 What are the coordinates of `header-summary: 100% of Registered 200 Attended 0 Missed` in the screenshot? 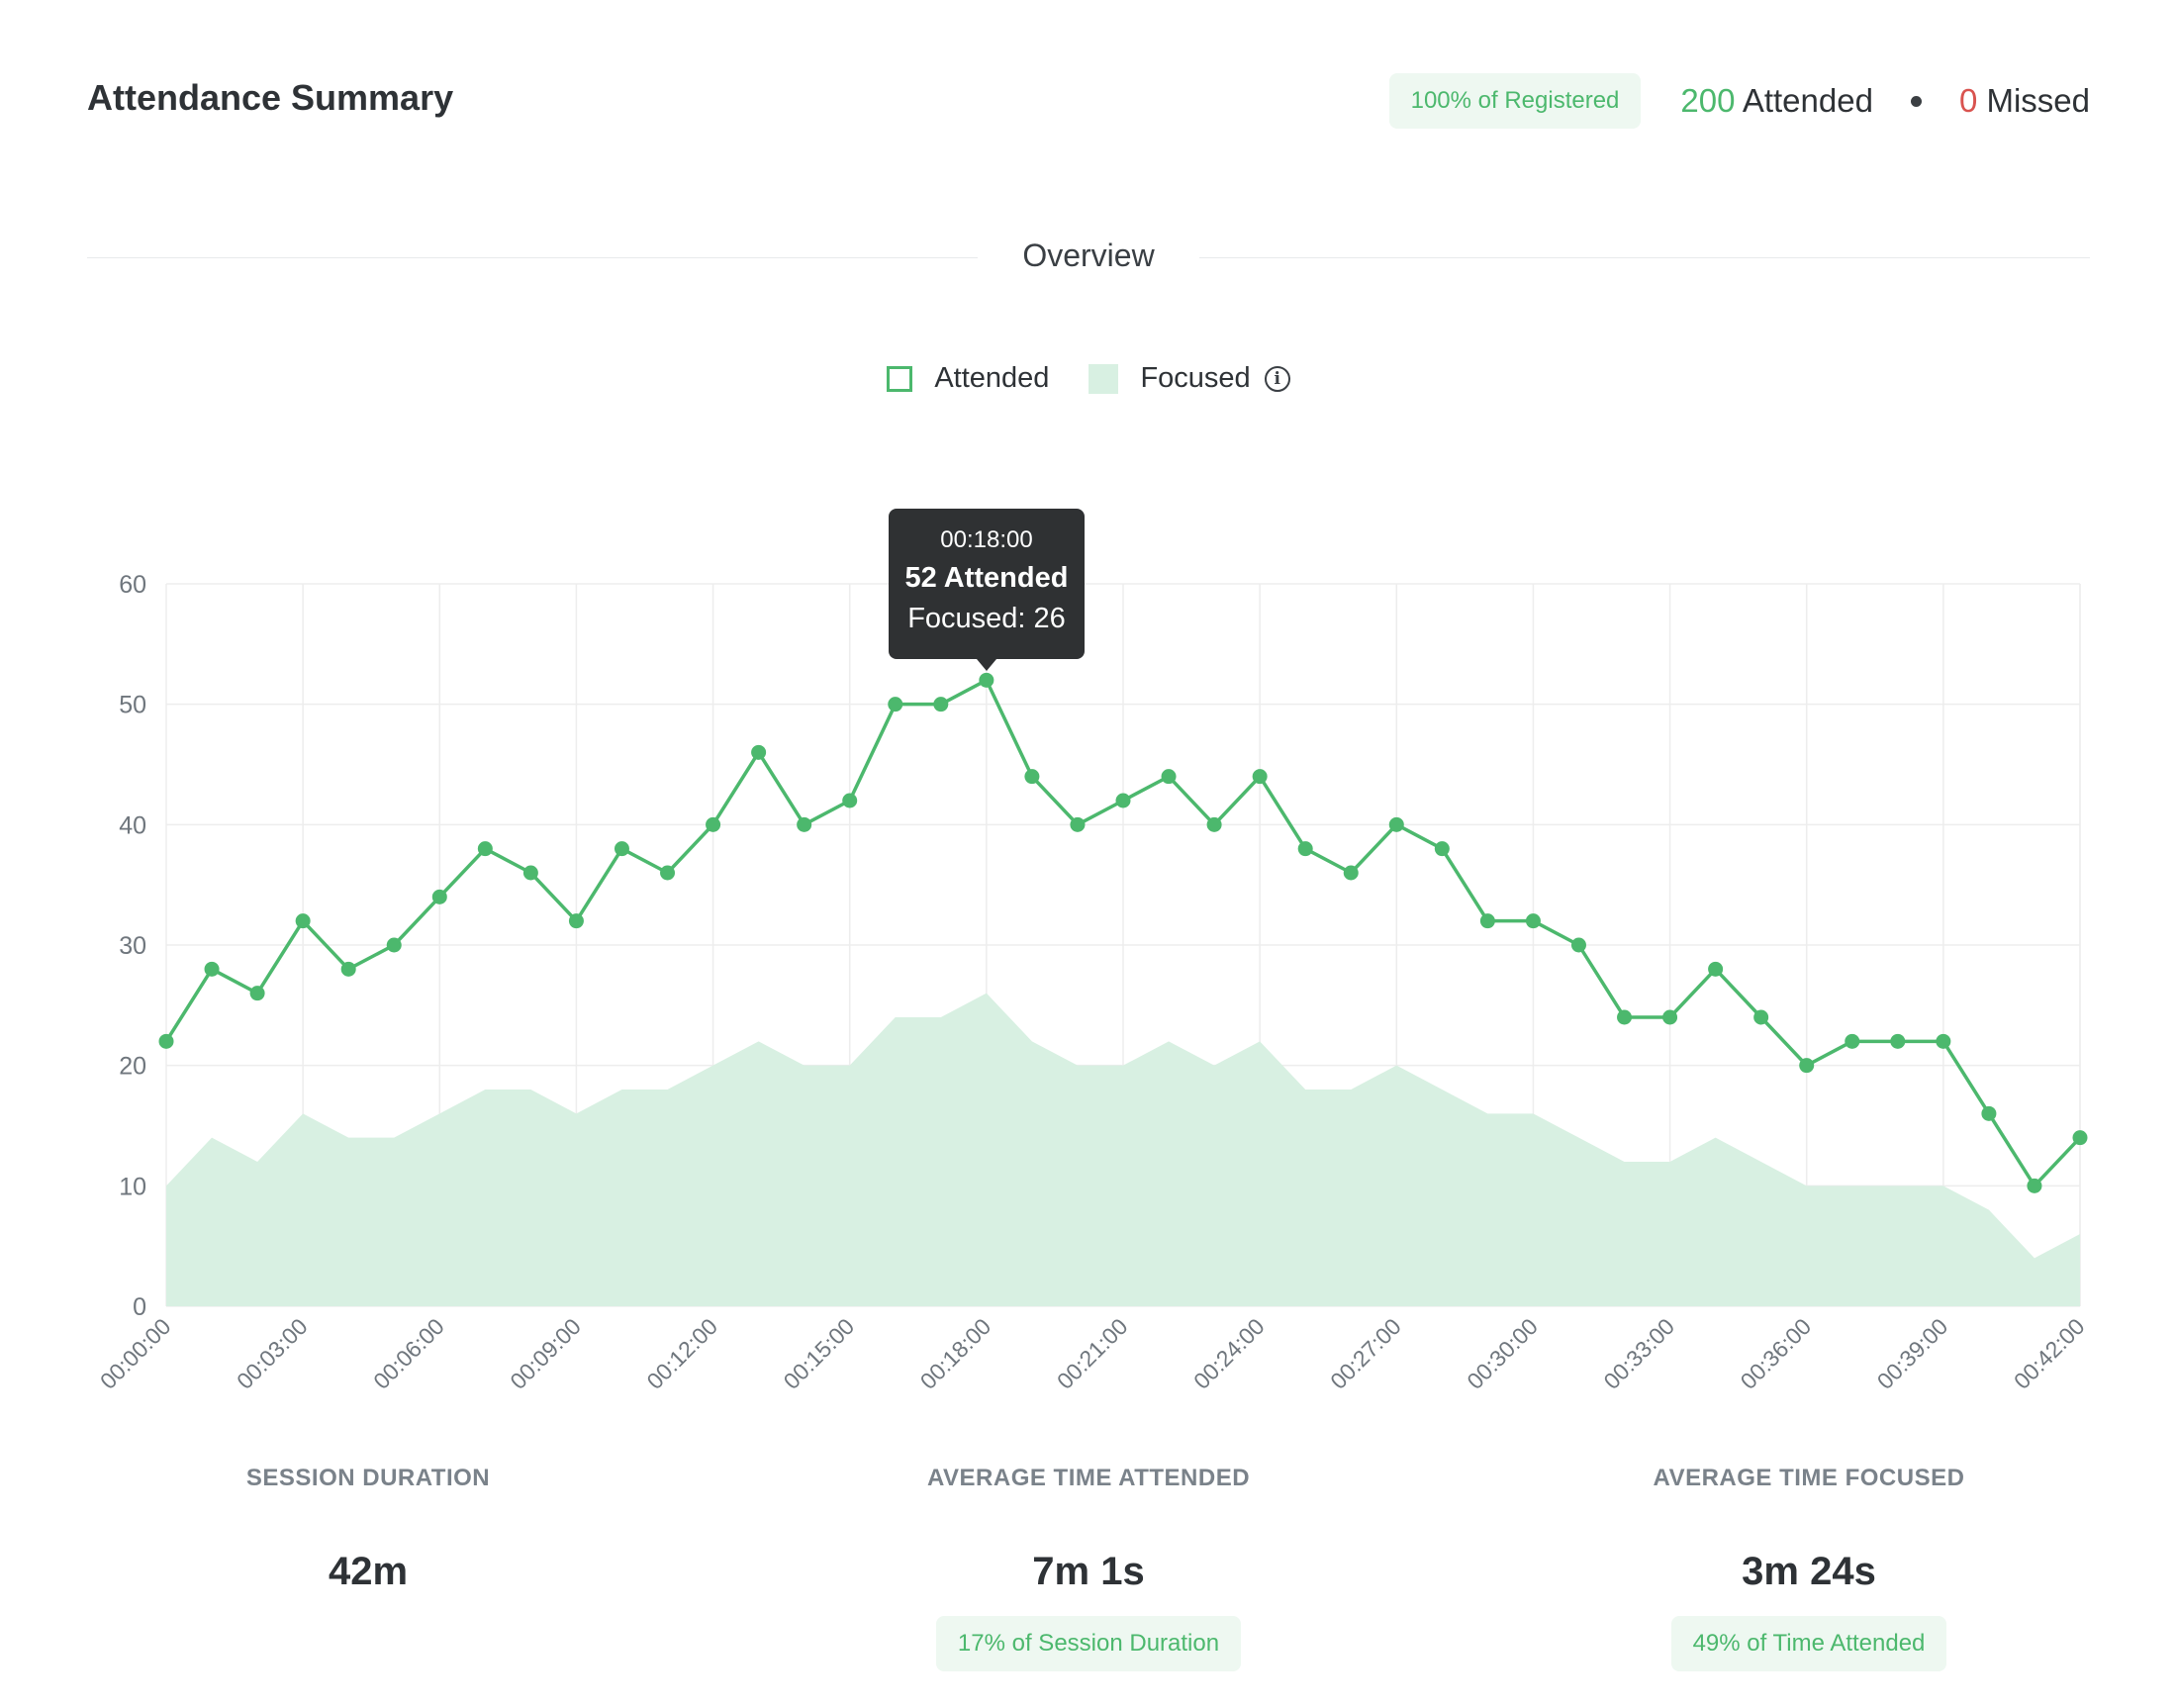 It's located at (1739, 101).